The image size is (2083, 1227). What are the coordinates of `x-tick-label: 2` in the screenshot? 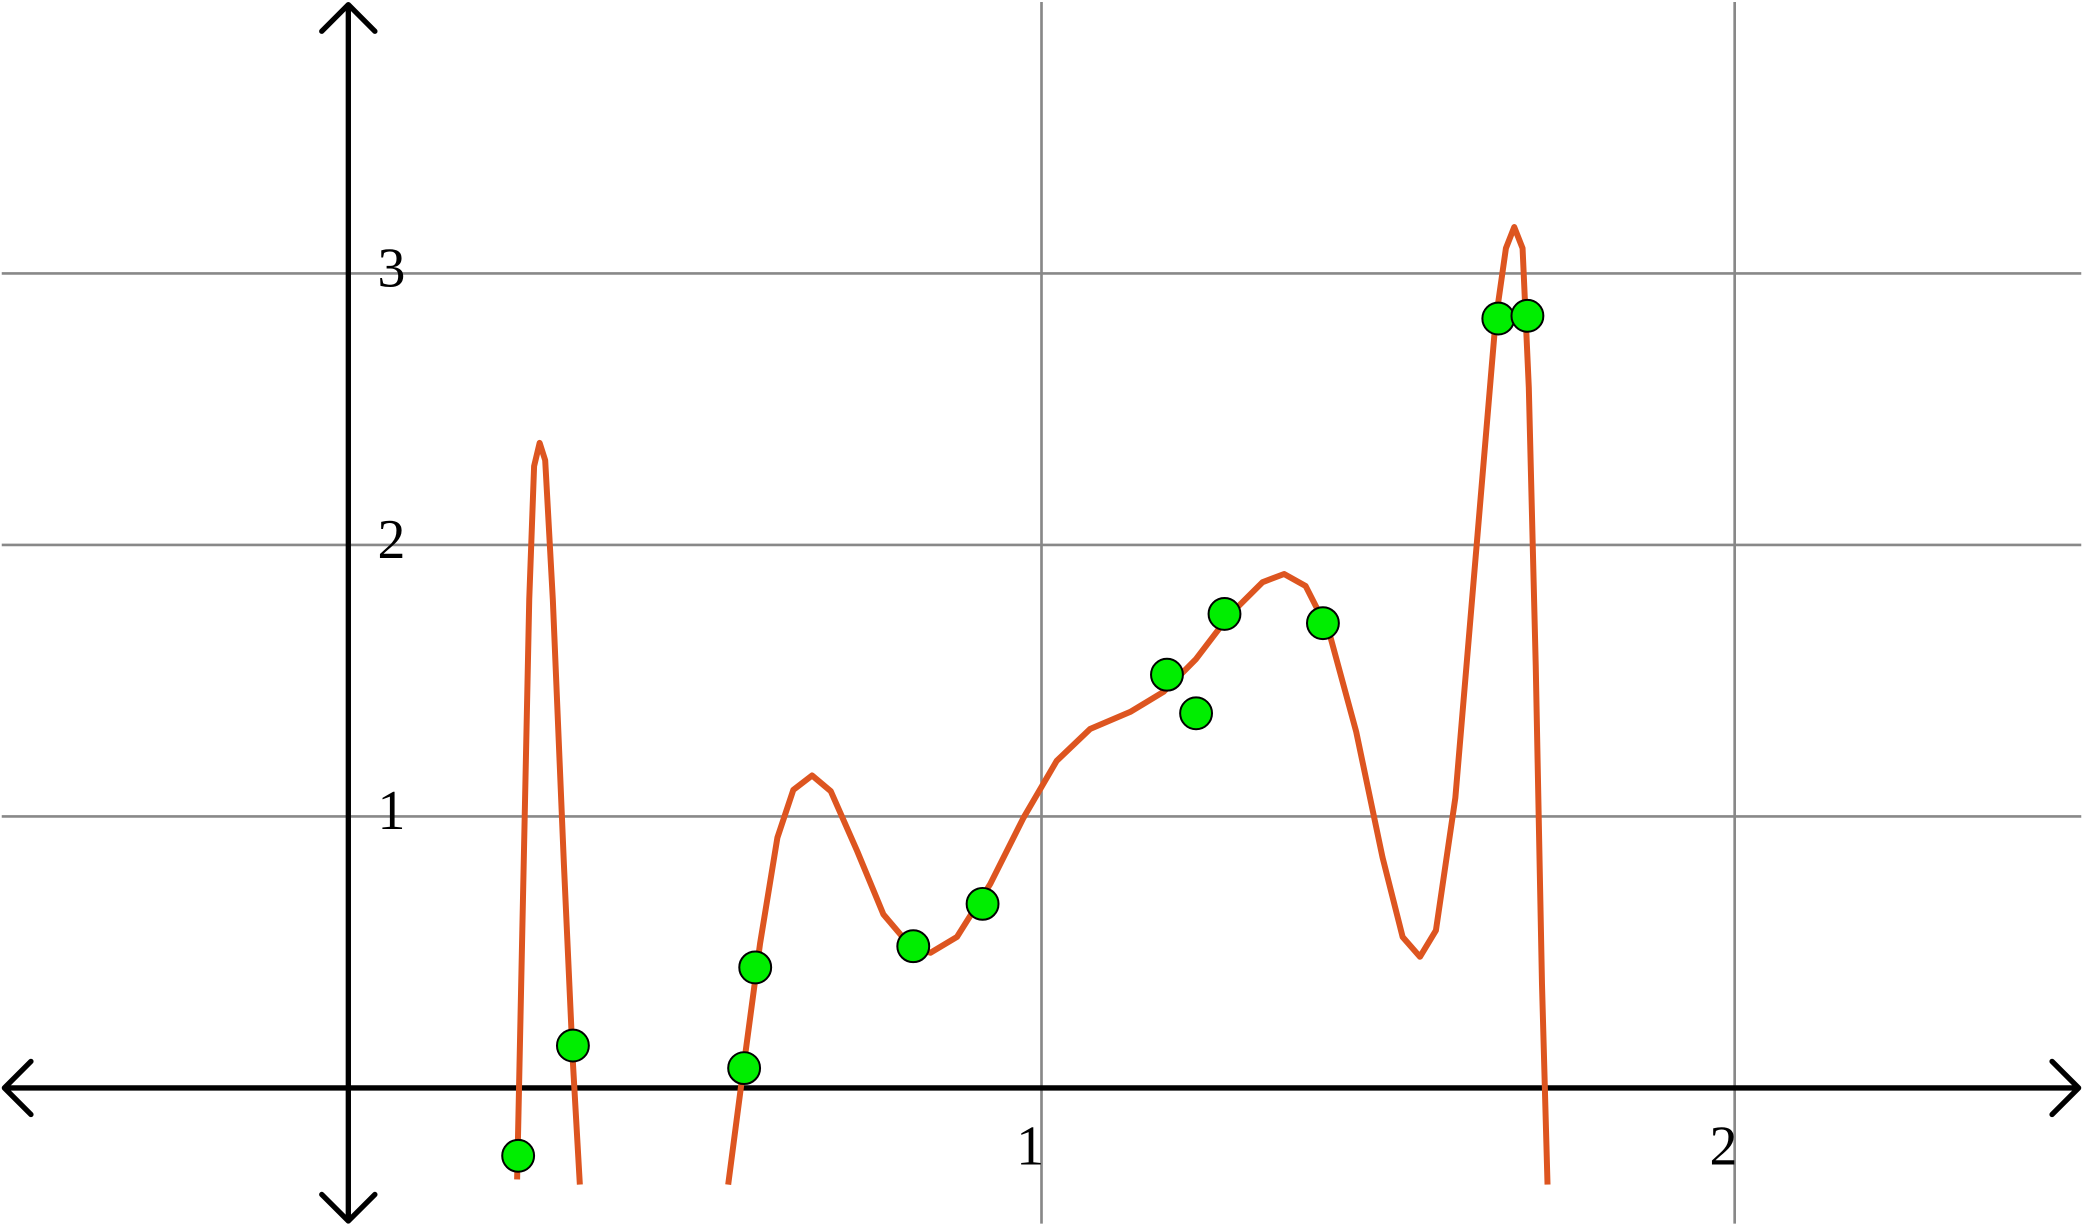 It's located at (1723, 1146).